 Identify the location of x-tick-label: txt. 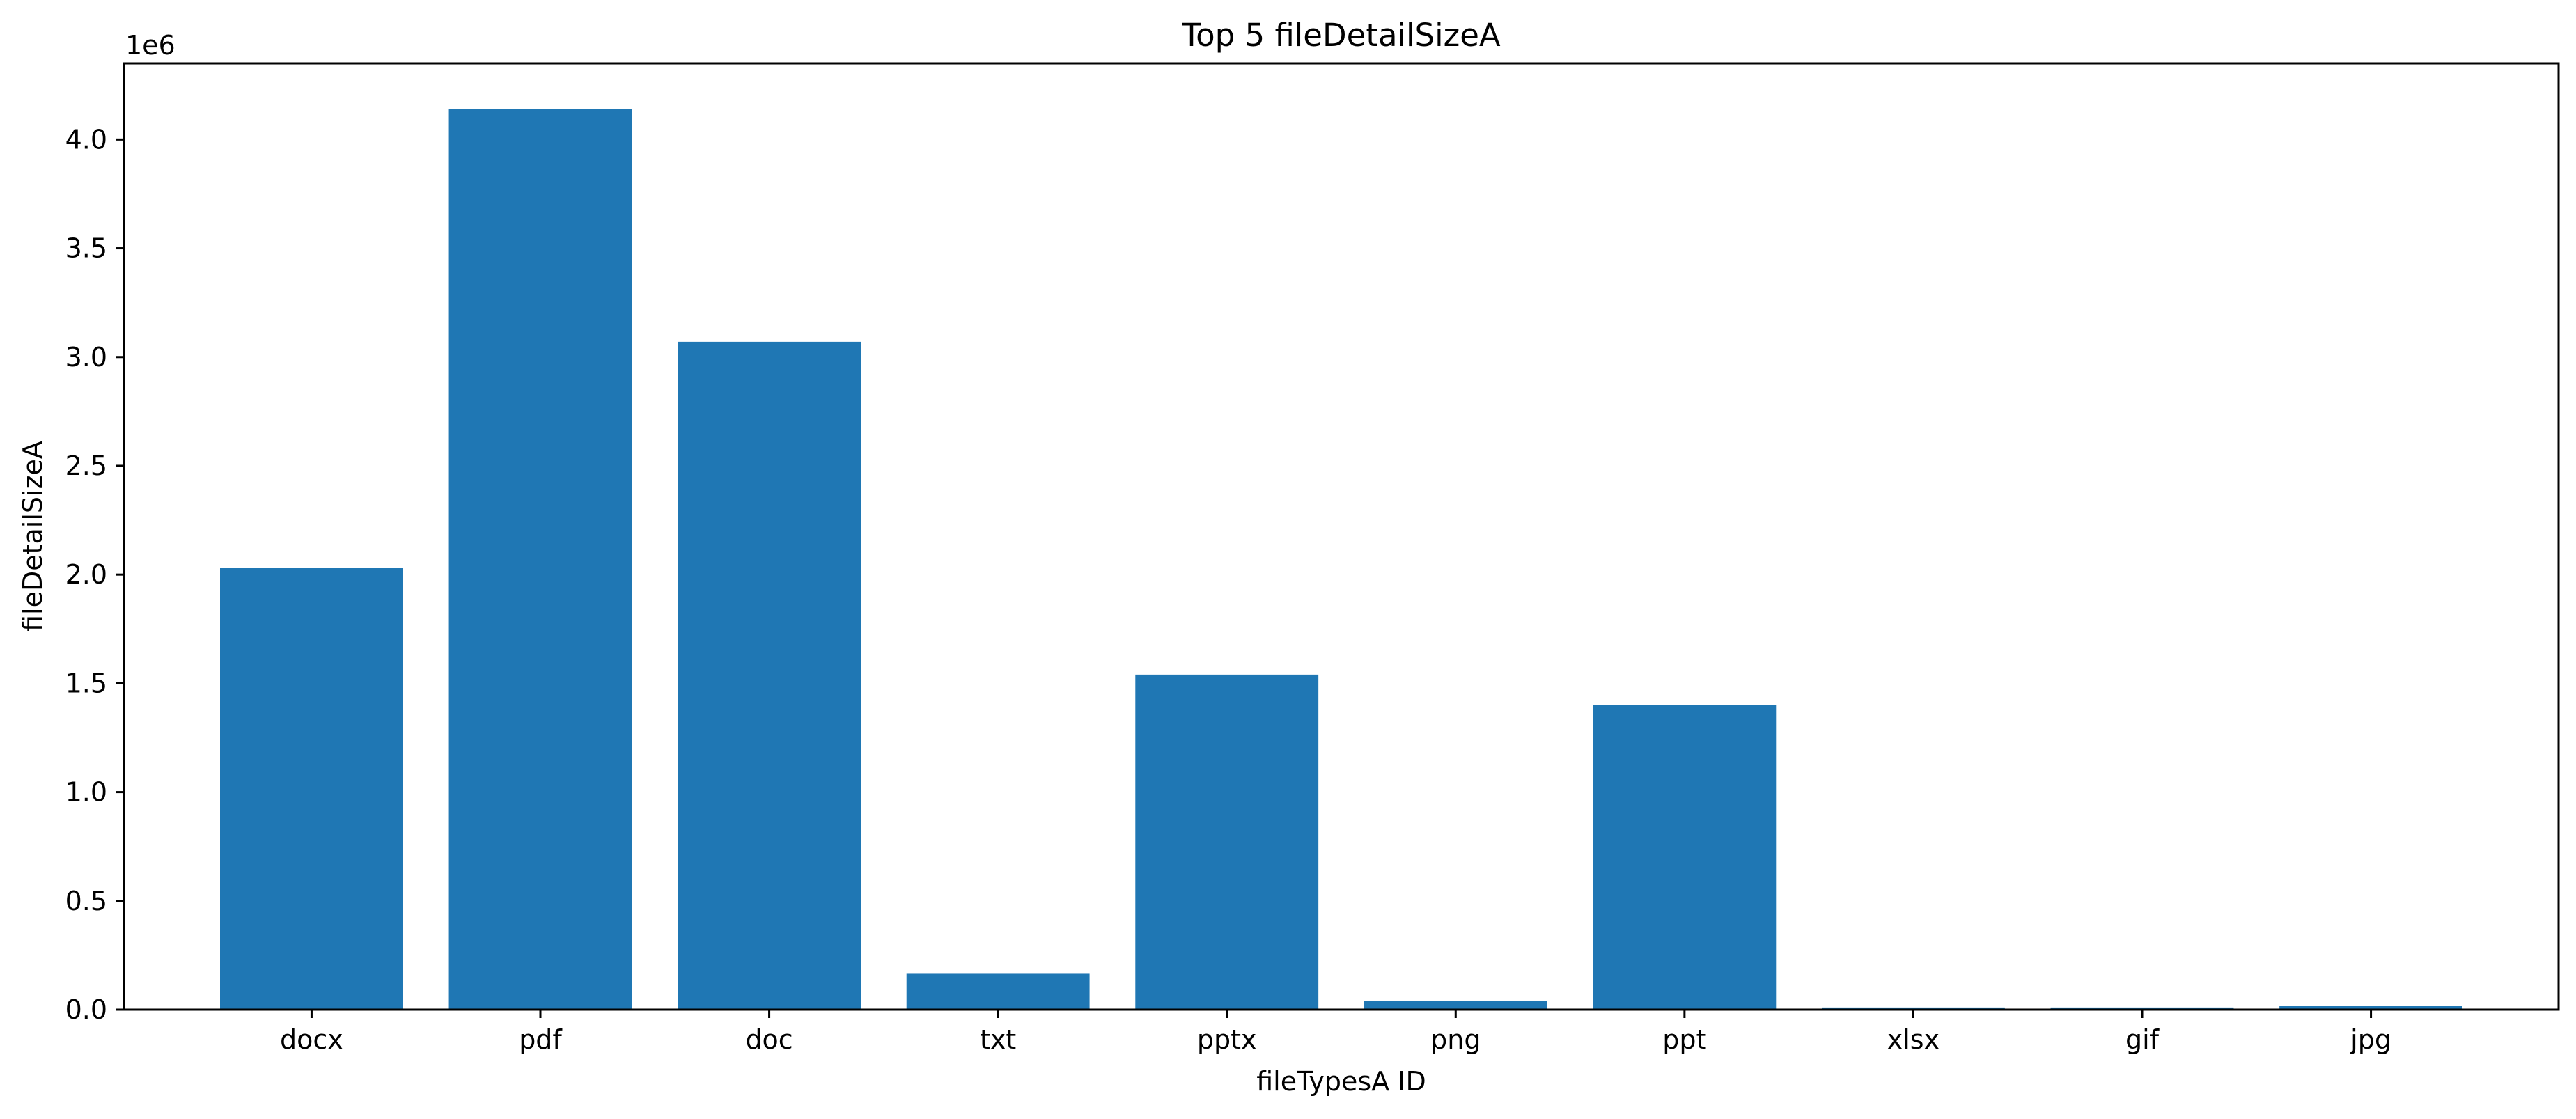
(998, 1039).